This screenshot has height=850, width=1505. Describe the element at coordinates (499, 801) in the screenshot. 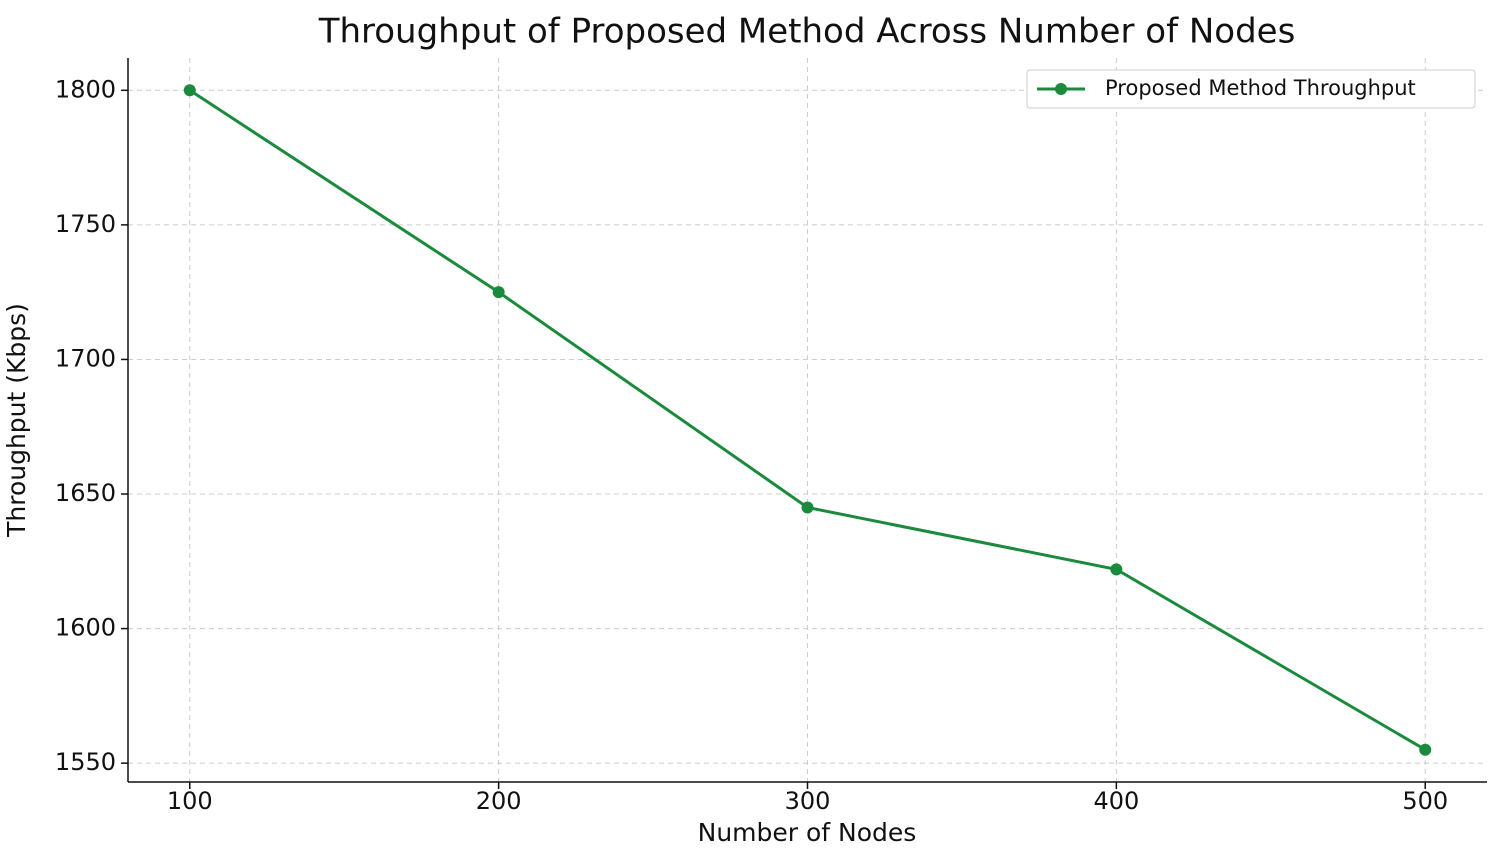

I see `x-tick-label: 200` at that location.